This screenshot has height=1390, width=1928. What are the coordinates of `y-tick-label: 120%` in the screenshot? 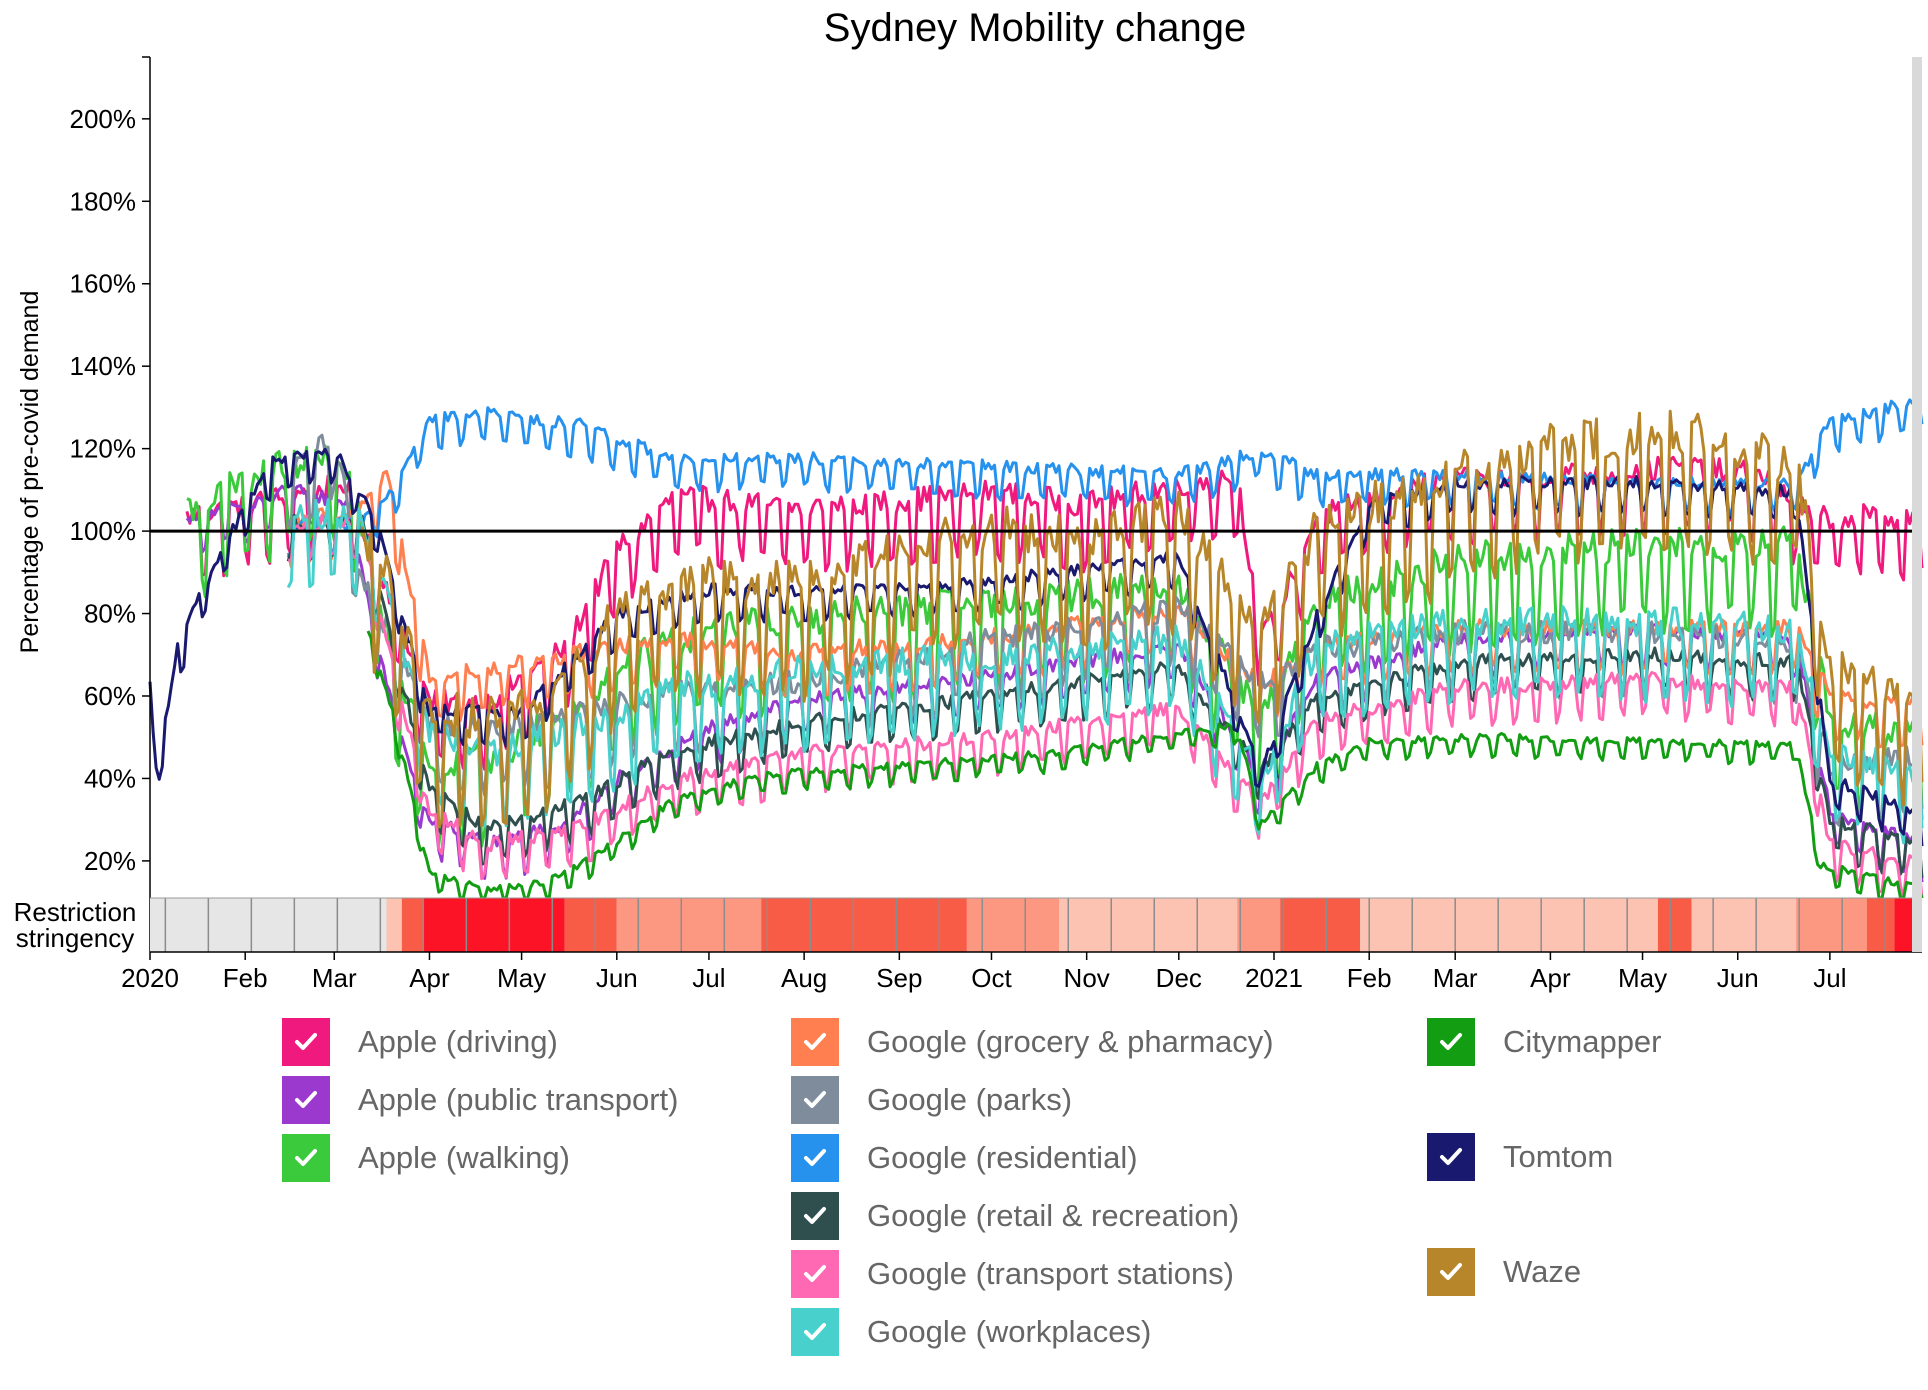 It's located at (103, 449).